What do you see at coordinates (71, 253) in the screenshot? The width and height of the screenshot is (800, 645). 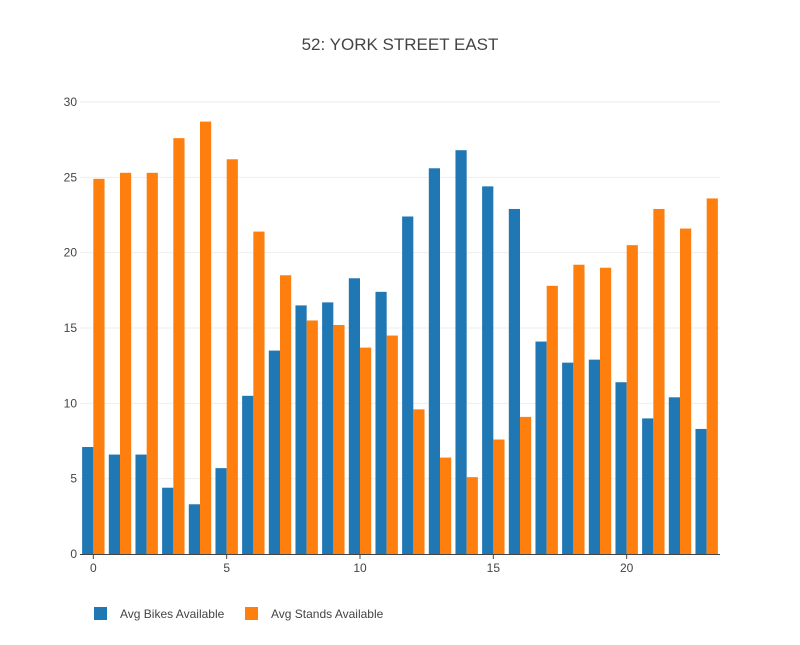 I see `y-tick-label: 20` at bounding box center [71, 253].